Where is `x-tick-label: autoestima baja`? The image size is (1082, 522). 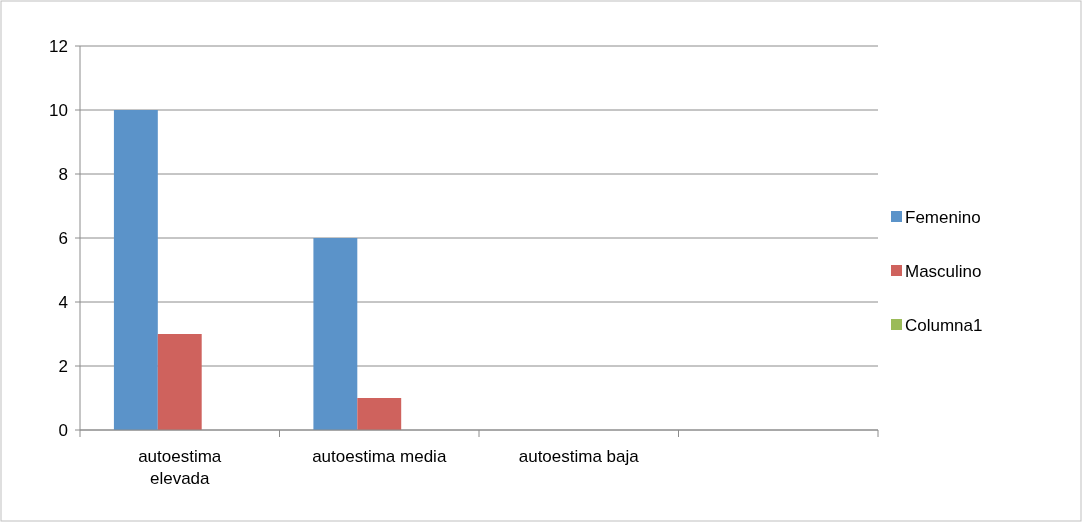
x-tick-label: autoestima baja is located at coordinates (579, 456).